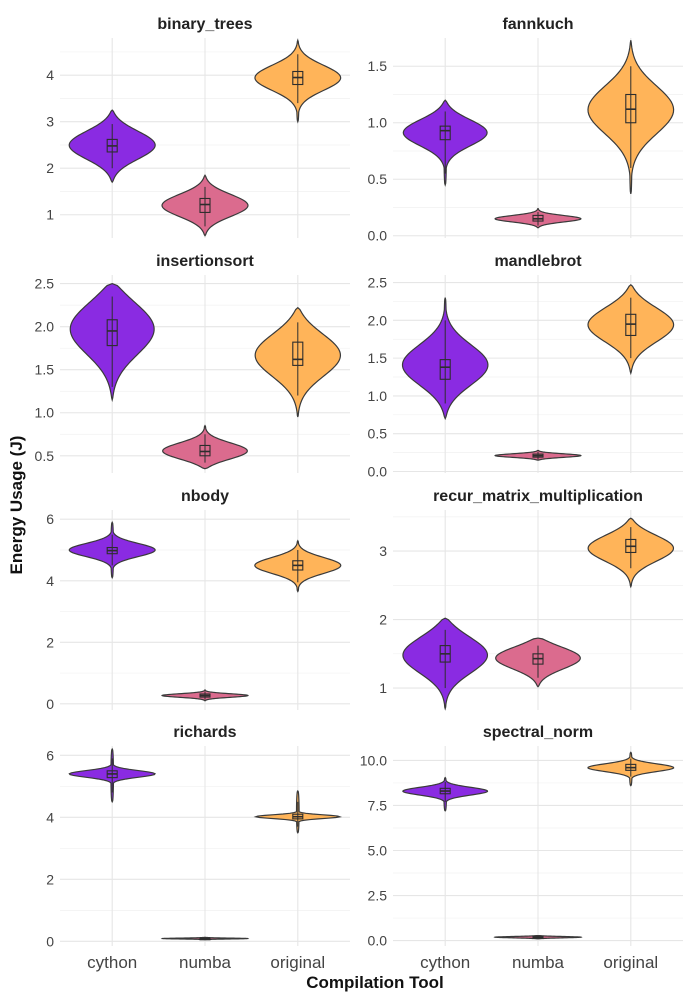  What do you see at coordinates (375, 982) in the screenshot?
I see `x-axis-title: Compilation Tool` at bounding box center [375, 982].